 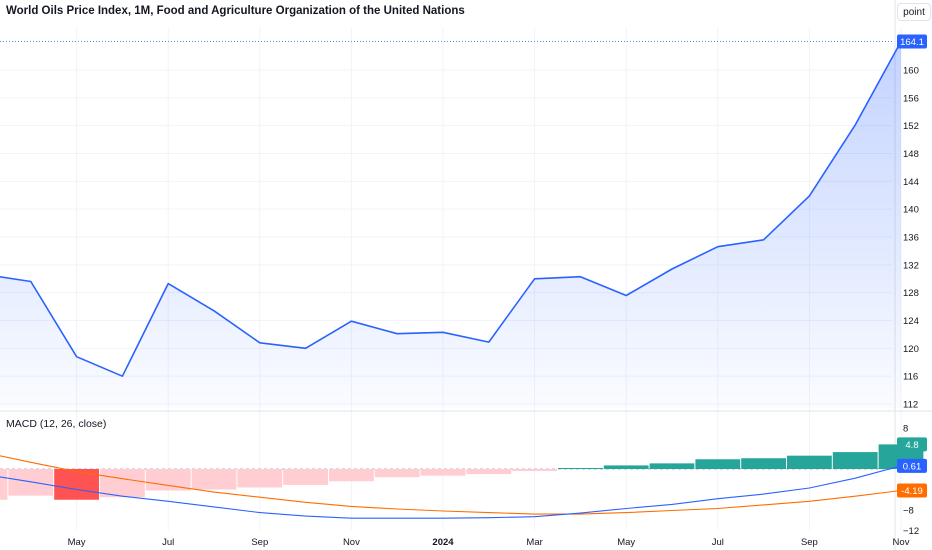 I want to click on x-axis-tick-label: 2024, so click(x=443, y=542).